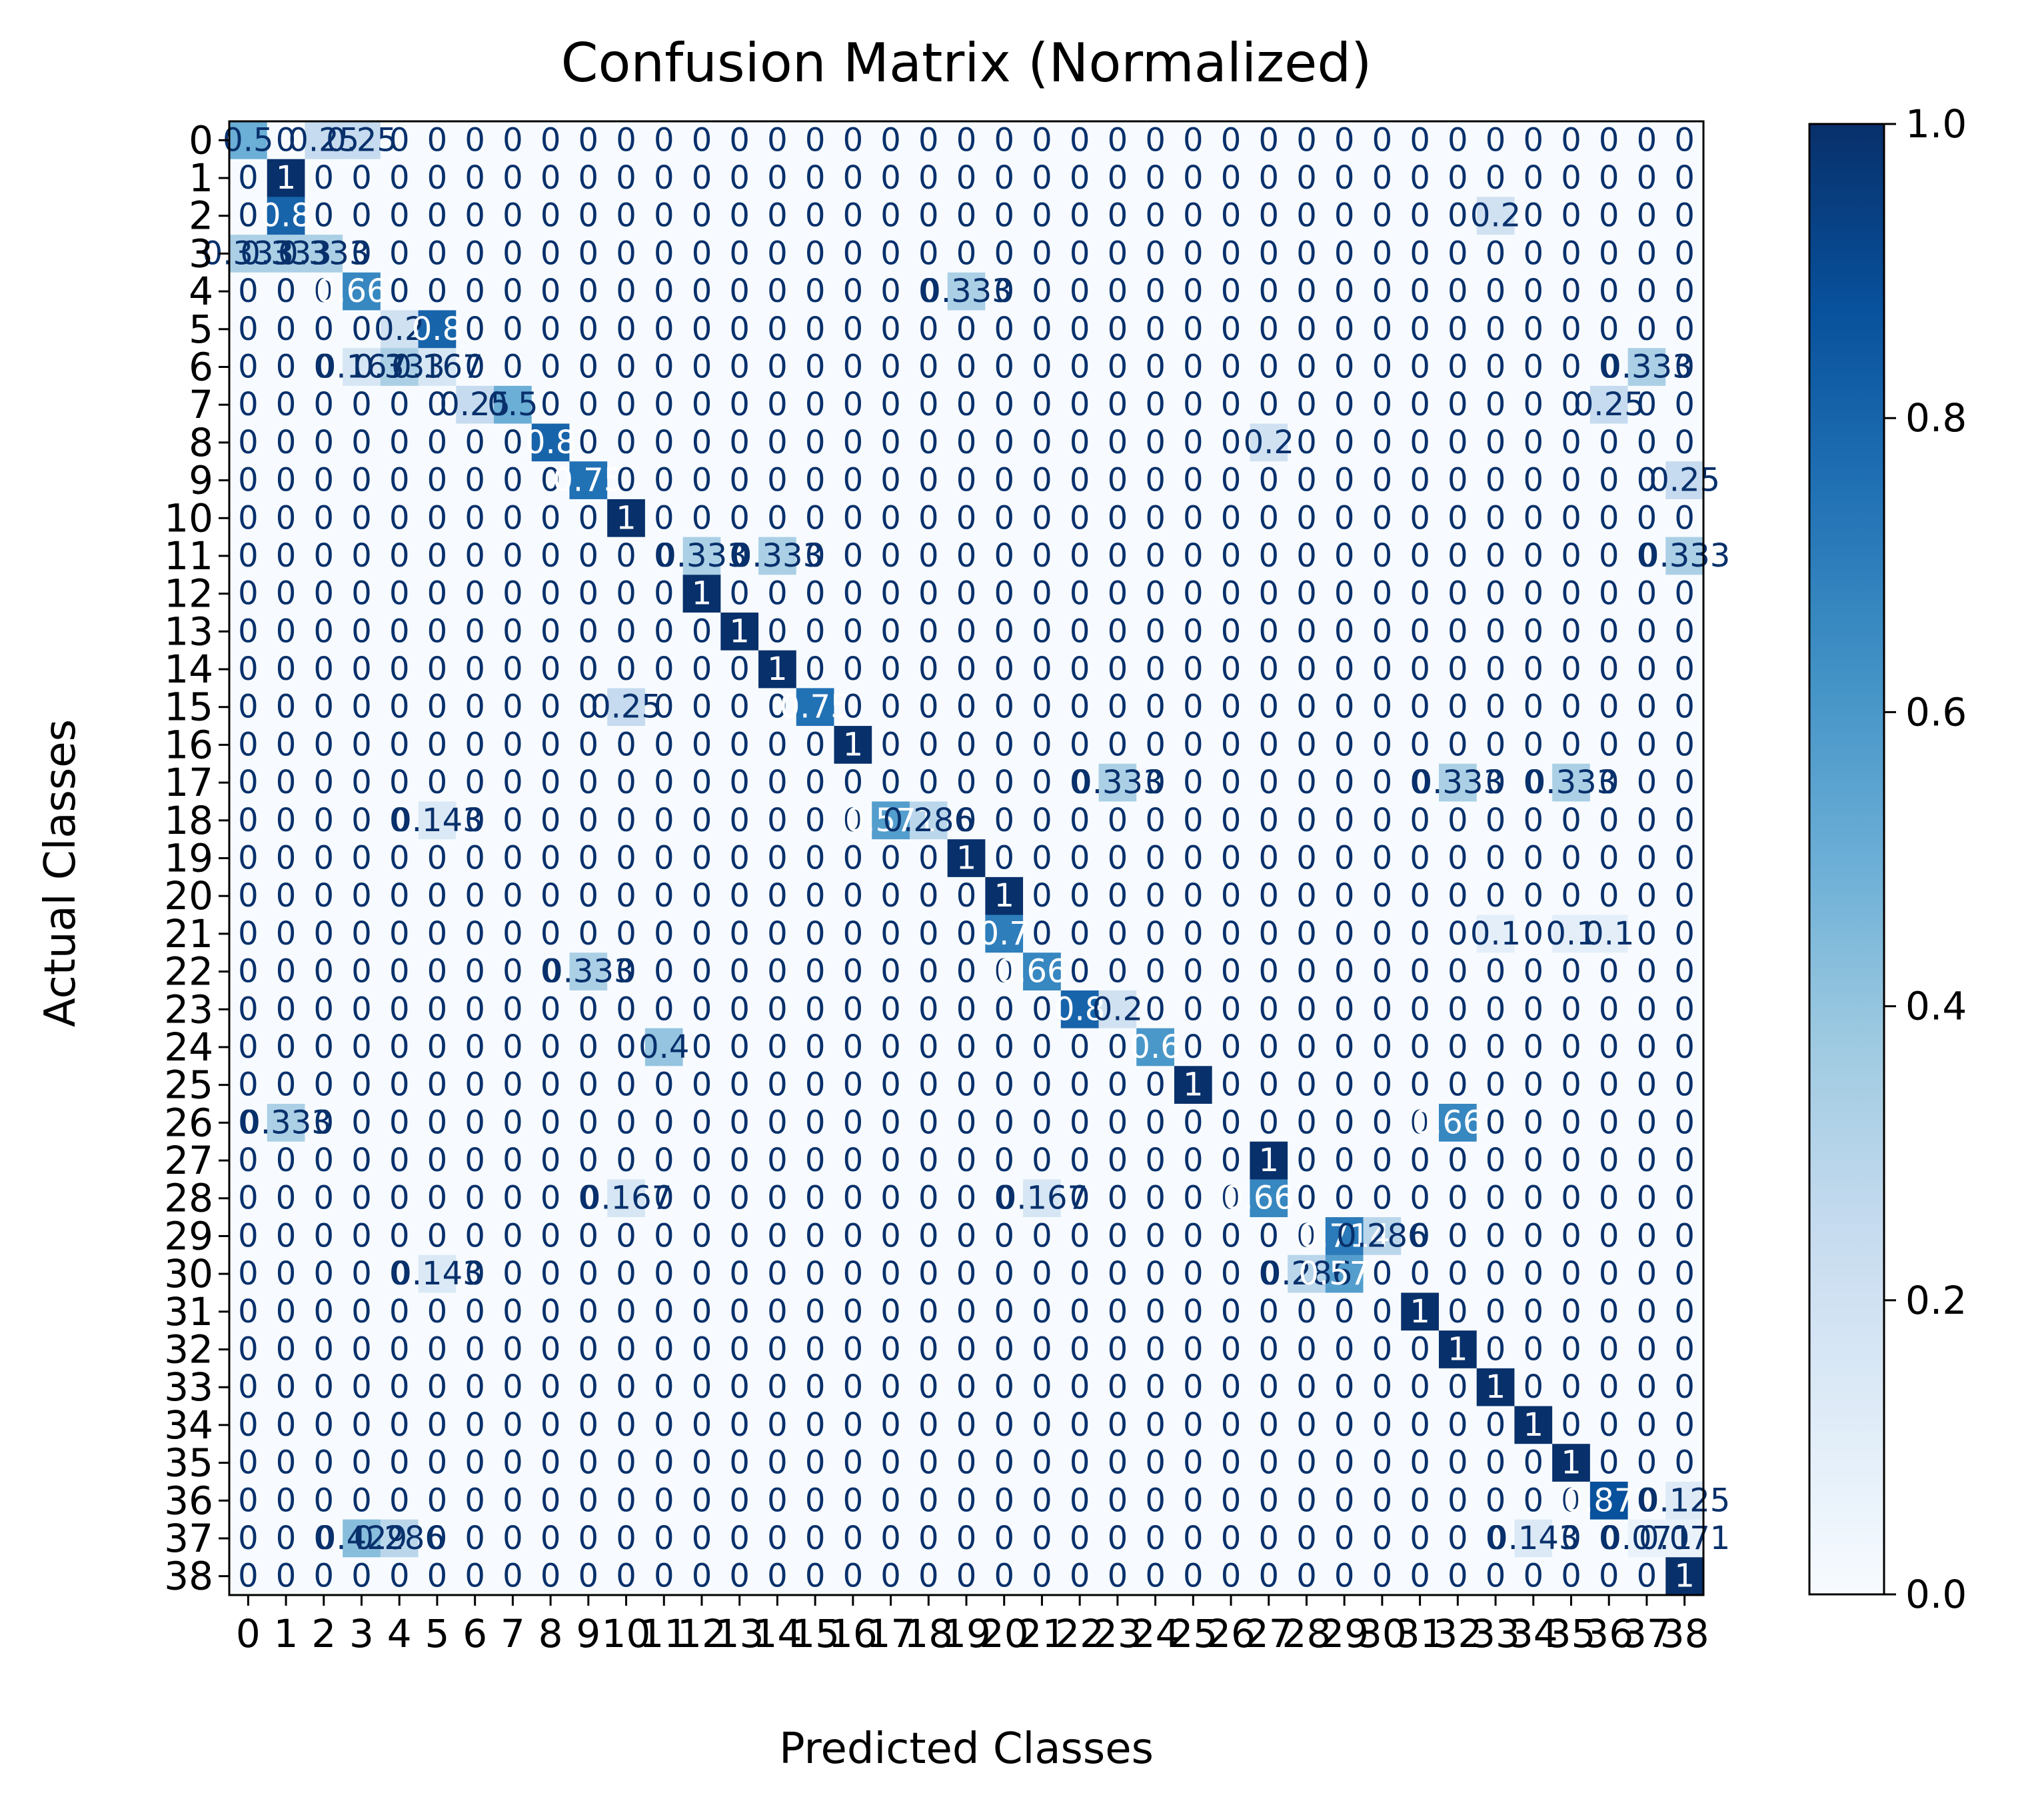 This screenshot has height=1811, width=2044. Describe the element at coordinates (475, 1633) in the screenshot. I see `x-tick-label: 6` at that location.